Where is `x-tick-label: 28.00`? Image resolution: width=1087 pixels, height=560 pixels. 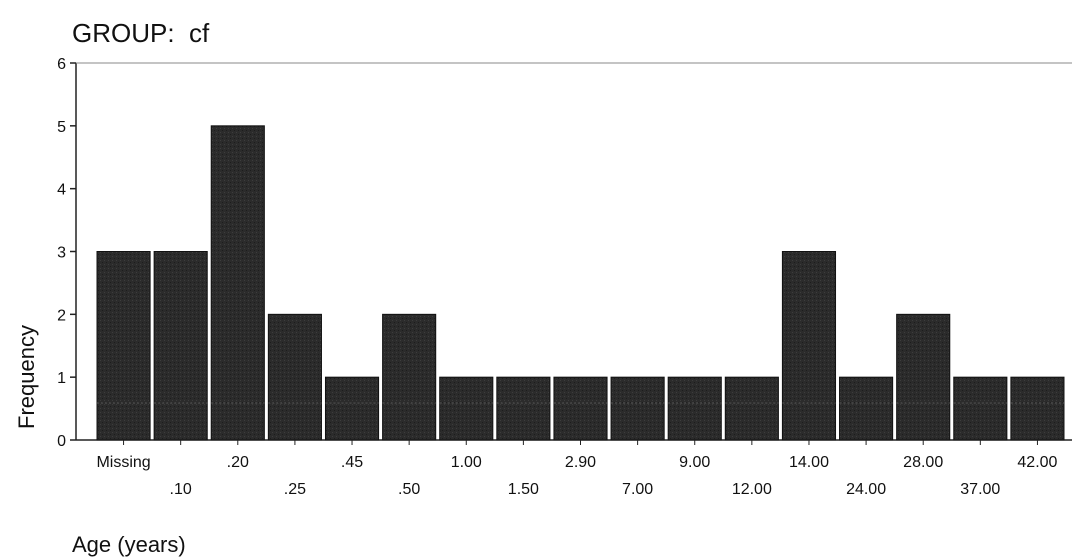 x-tick-label: 28.00 is located at coordinates (923, 462).